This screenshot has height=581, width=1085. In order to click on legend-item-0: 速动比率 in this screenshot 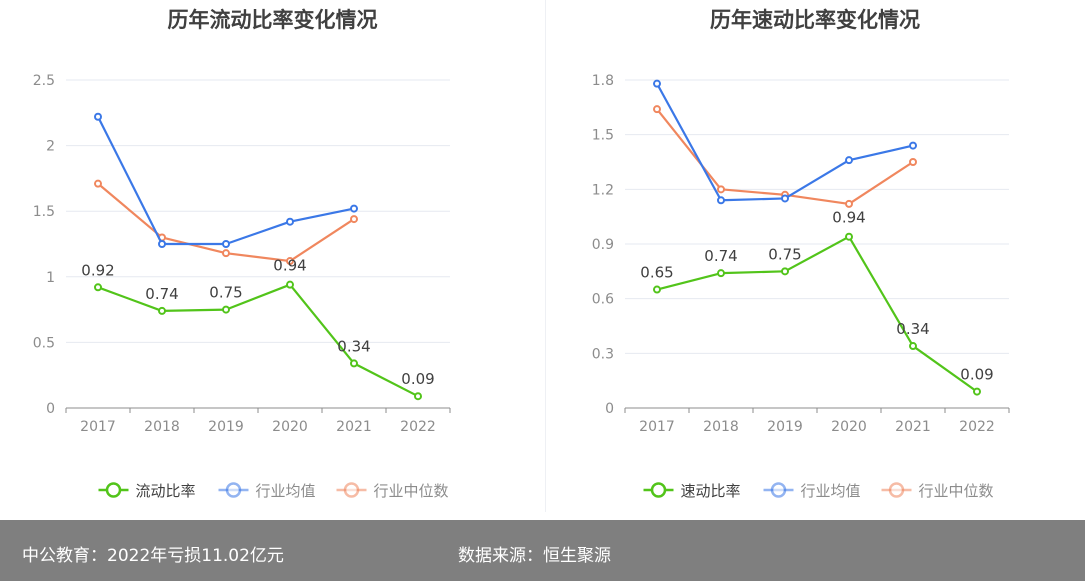, I will do `click(692, 491)`.